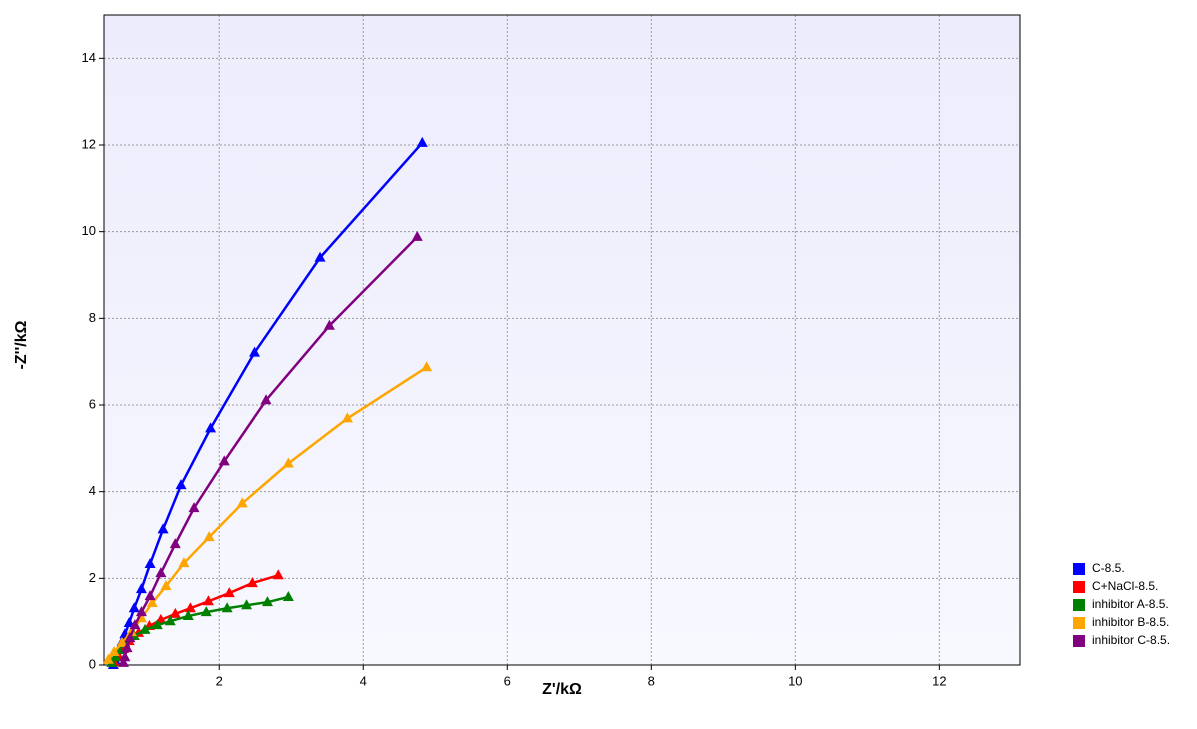  I want to click on x-tick-label: 2, so click(219, 680).